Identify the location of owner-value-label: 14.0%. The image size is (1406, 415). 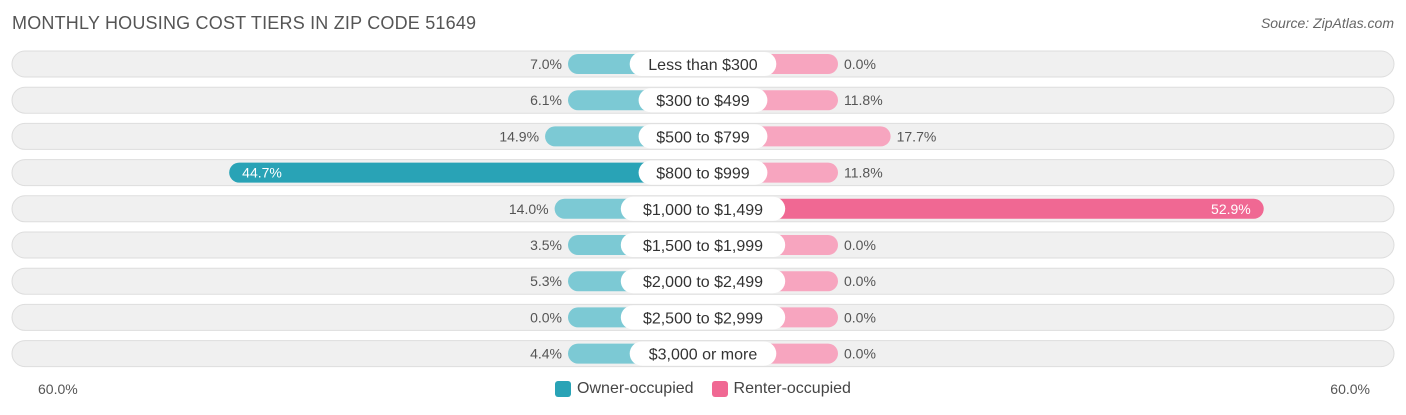
(529, 209).